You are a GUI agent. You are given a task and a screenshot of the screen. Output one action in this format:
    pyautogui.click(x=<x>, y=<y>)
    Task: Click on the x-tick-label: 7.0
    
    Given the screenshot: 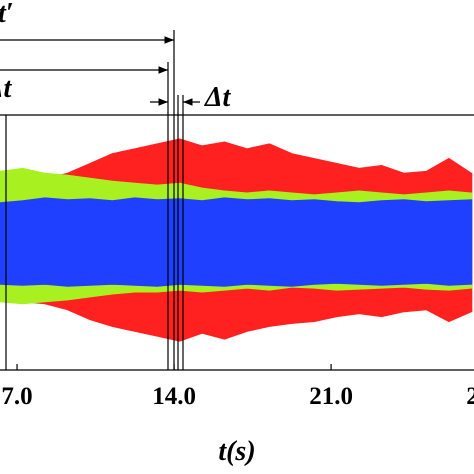 What is the action you would take?
    pyautogui.click(x=16, y=396)
    